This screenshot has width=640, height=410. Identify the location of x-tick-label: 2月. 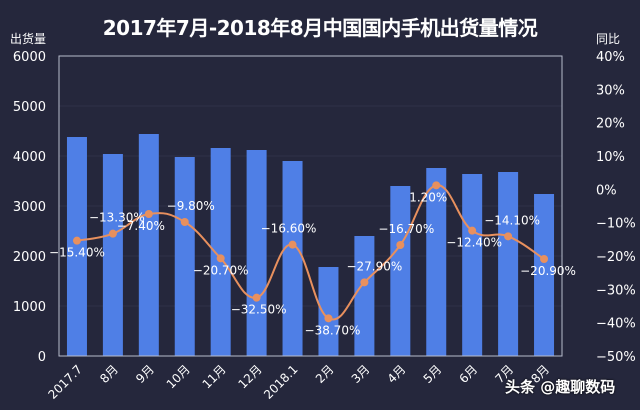
(325, 374).